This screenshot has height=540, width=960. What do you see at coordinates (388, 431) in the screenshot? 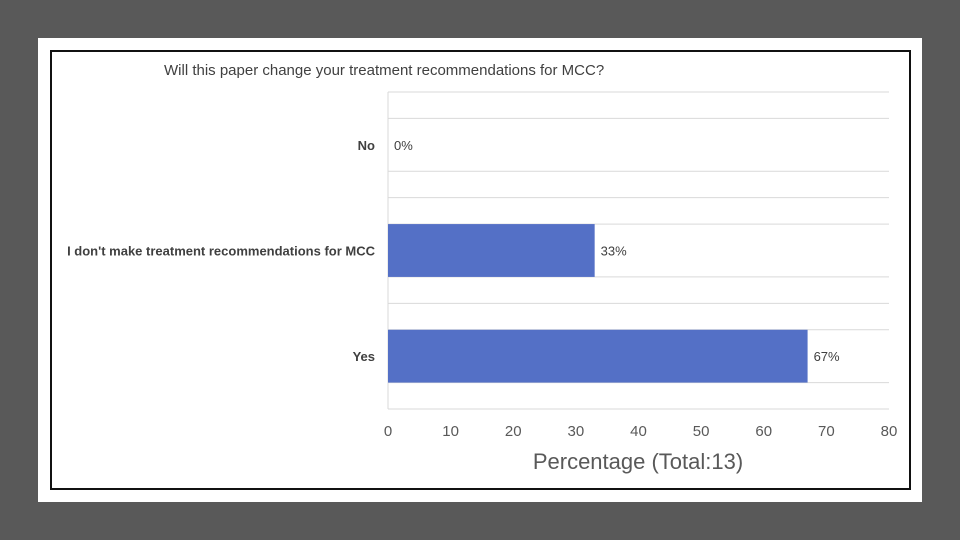
I see `x-tick-label: 0` at bounding box center [388, 431].